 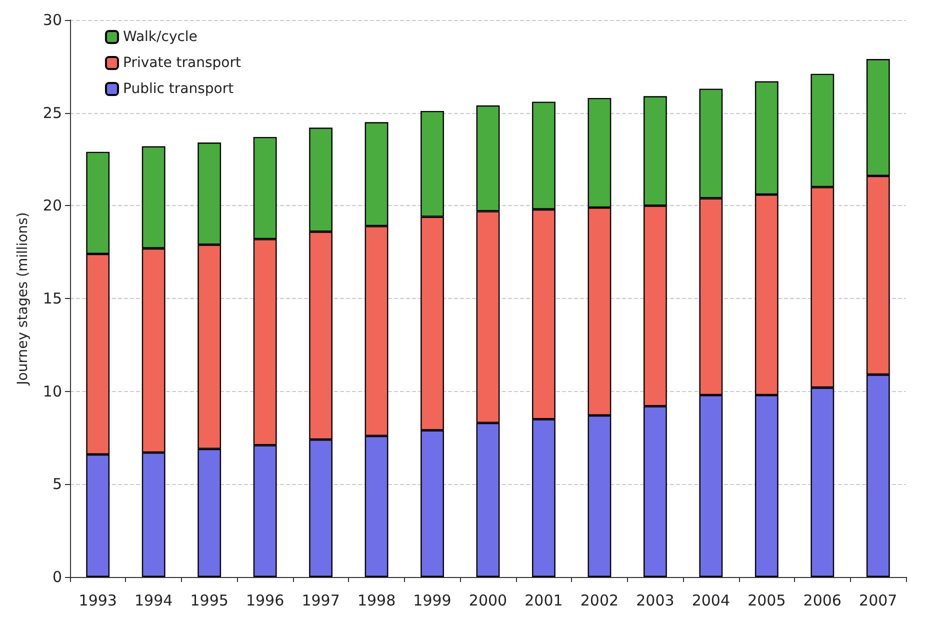 What do you see at coordinates (488, 601) in the screenshot?
I see `x-tick-label: 2000` at bounding box center [488, 601].